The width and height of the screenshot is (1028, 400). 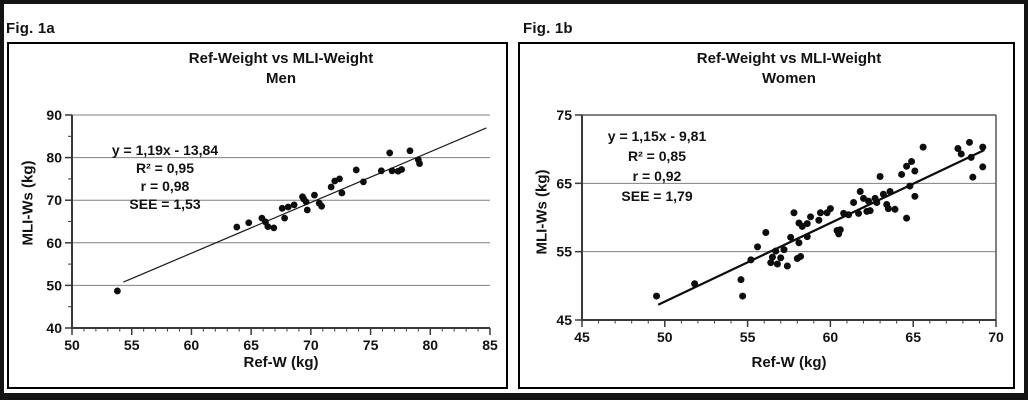 What do you see at coordinates (165, 204) in the screenshot?
I see `see-value: SEE = 1,53` at bounding box center [165, 204].